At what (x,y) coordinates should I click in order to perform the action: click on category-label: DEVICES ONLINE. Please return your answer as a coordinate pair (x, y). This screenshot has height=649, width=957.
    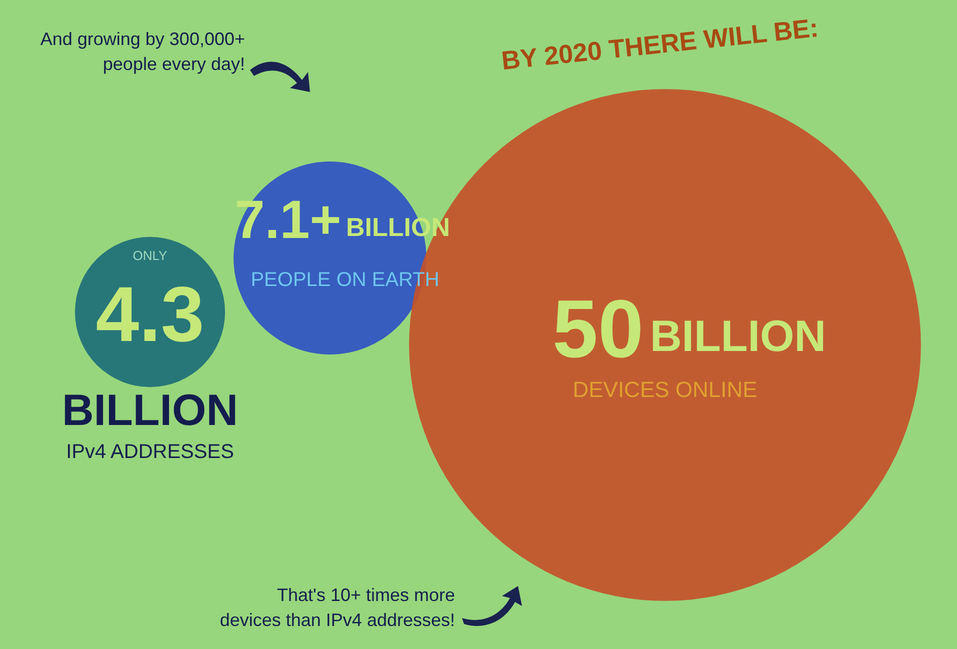
    Looking at the image, I should click on (665, 389).